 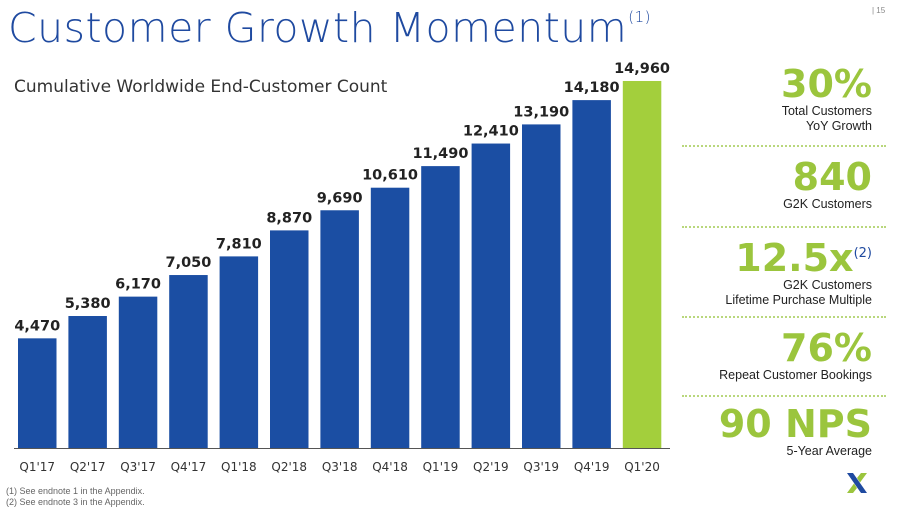 I want to click on page-title-text: Customer Growth Momentum, so click(x=318, y=28).